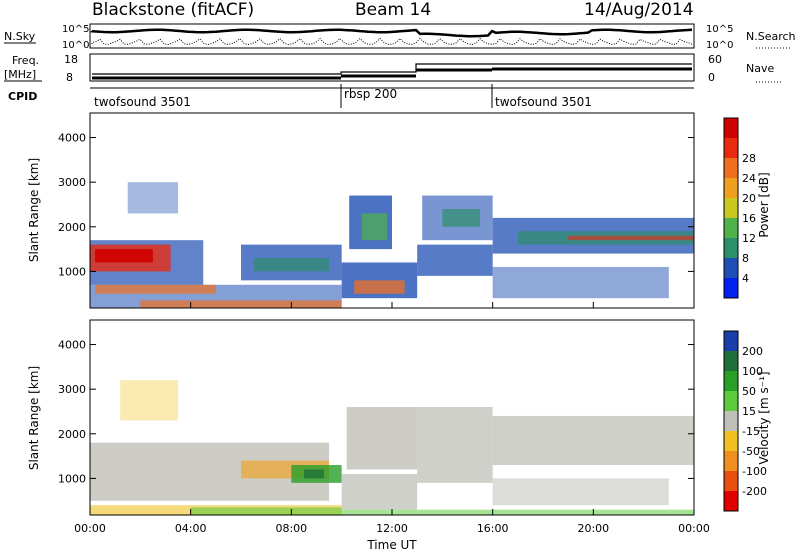  Describe the element at coordinates (752, 371) in the screenshot. I see `colorbar-tick: 100` at that location.